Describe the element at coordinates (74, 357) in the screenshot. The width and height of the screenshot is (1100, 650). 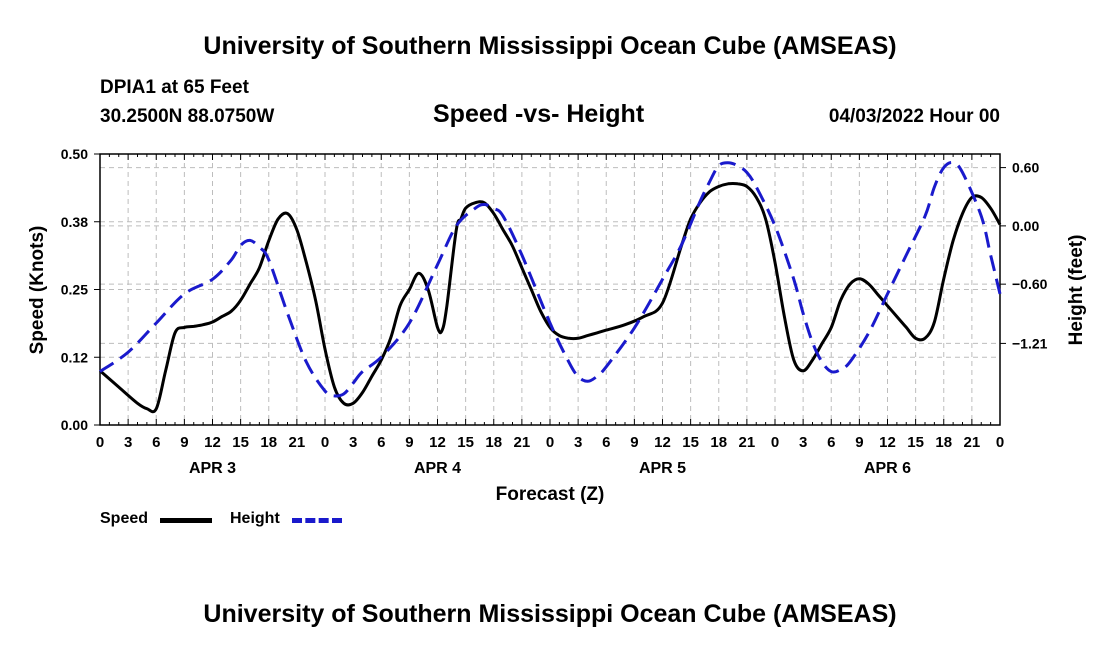
I see `y-tick-label: 0.12` at that location.